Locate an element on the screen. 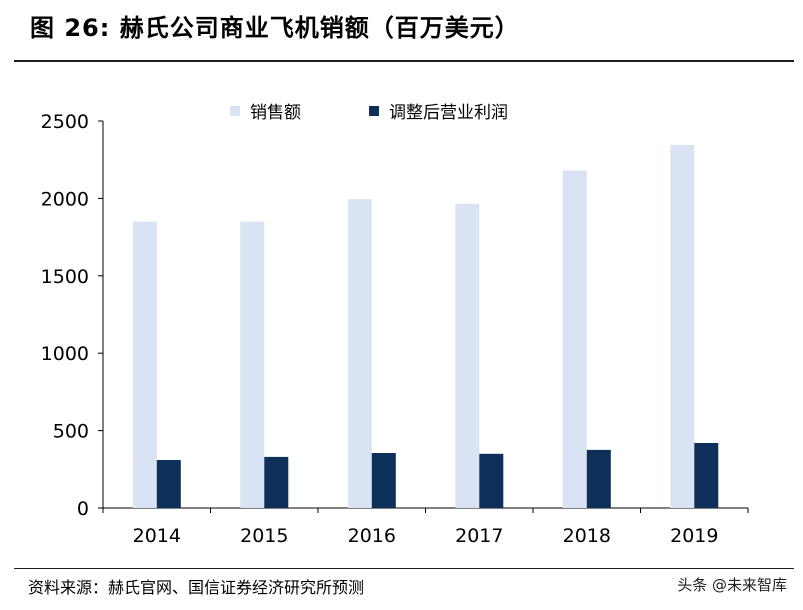  x-tick-label: 2017 is located at coordinates (479, 536).